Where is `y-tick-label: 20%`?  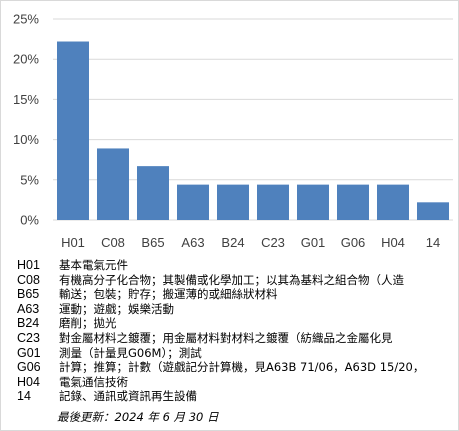 y-tick-label: 20% is located at coordinates (26, 59).